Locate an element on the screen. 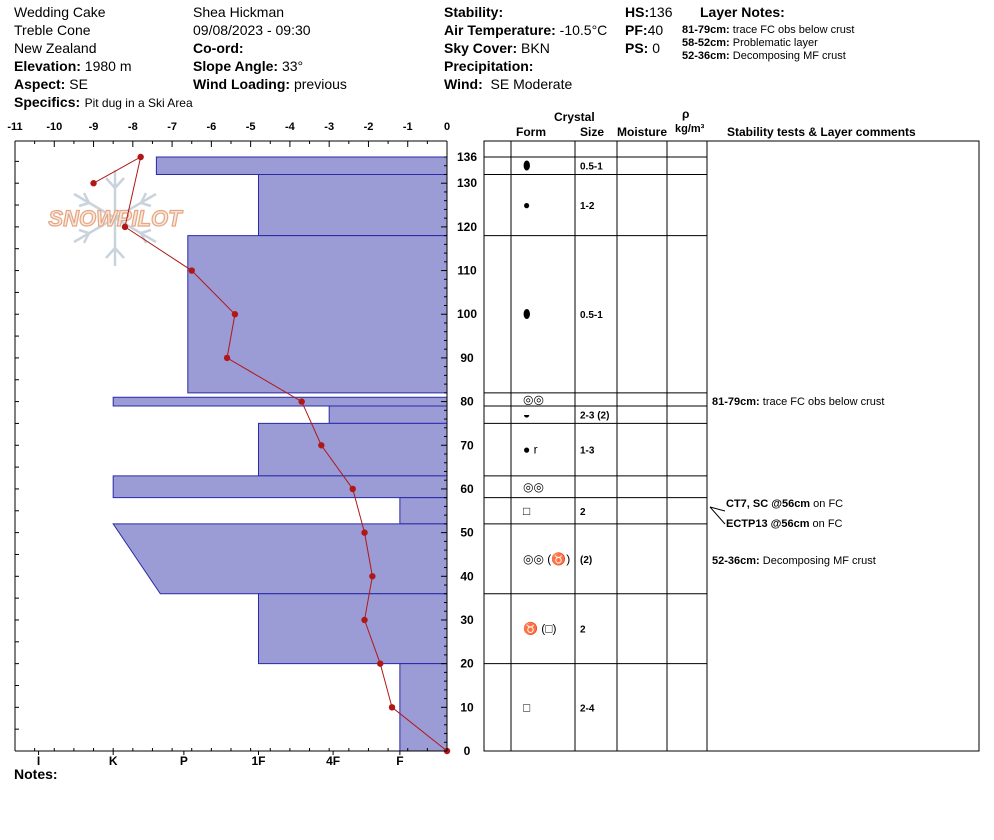 The image size is (994, 840). layer-comment-text: on FC is located at coordinates (828, 504).